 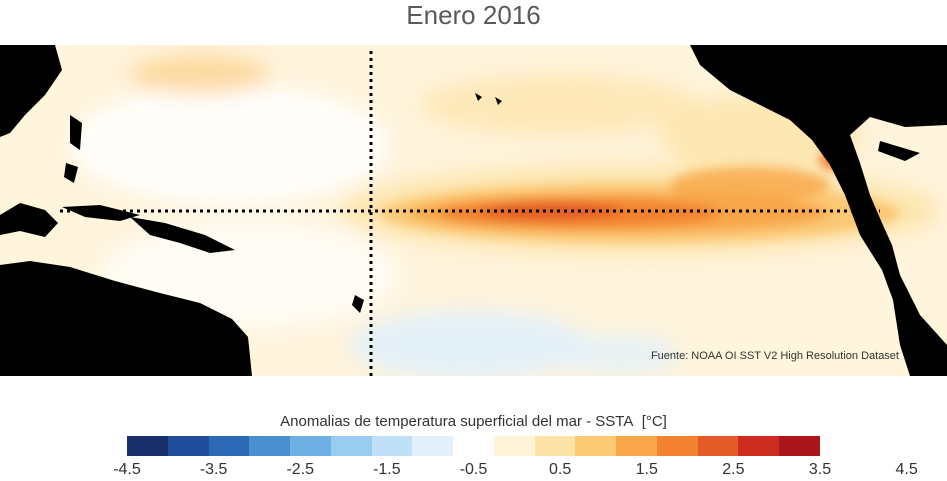 What do you see at coordinates (473, 469) in the screenshot?
I see `colorbar-tick-label: -0.5` at bounding box center [473, 469].